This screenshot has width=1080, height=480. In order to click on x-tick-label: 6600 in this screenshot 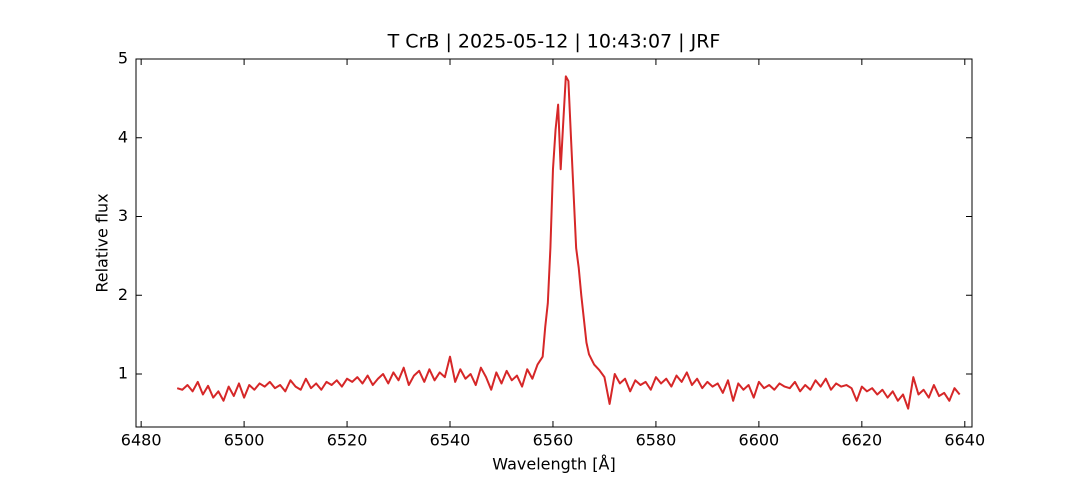, I will do `click(759, 440)`.